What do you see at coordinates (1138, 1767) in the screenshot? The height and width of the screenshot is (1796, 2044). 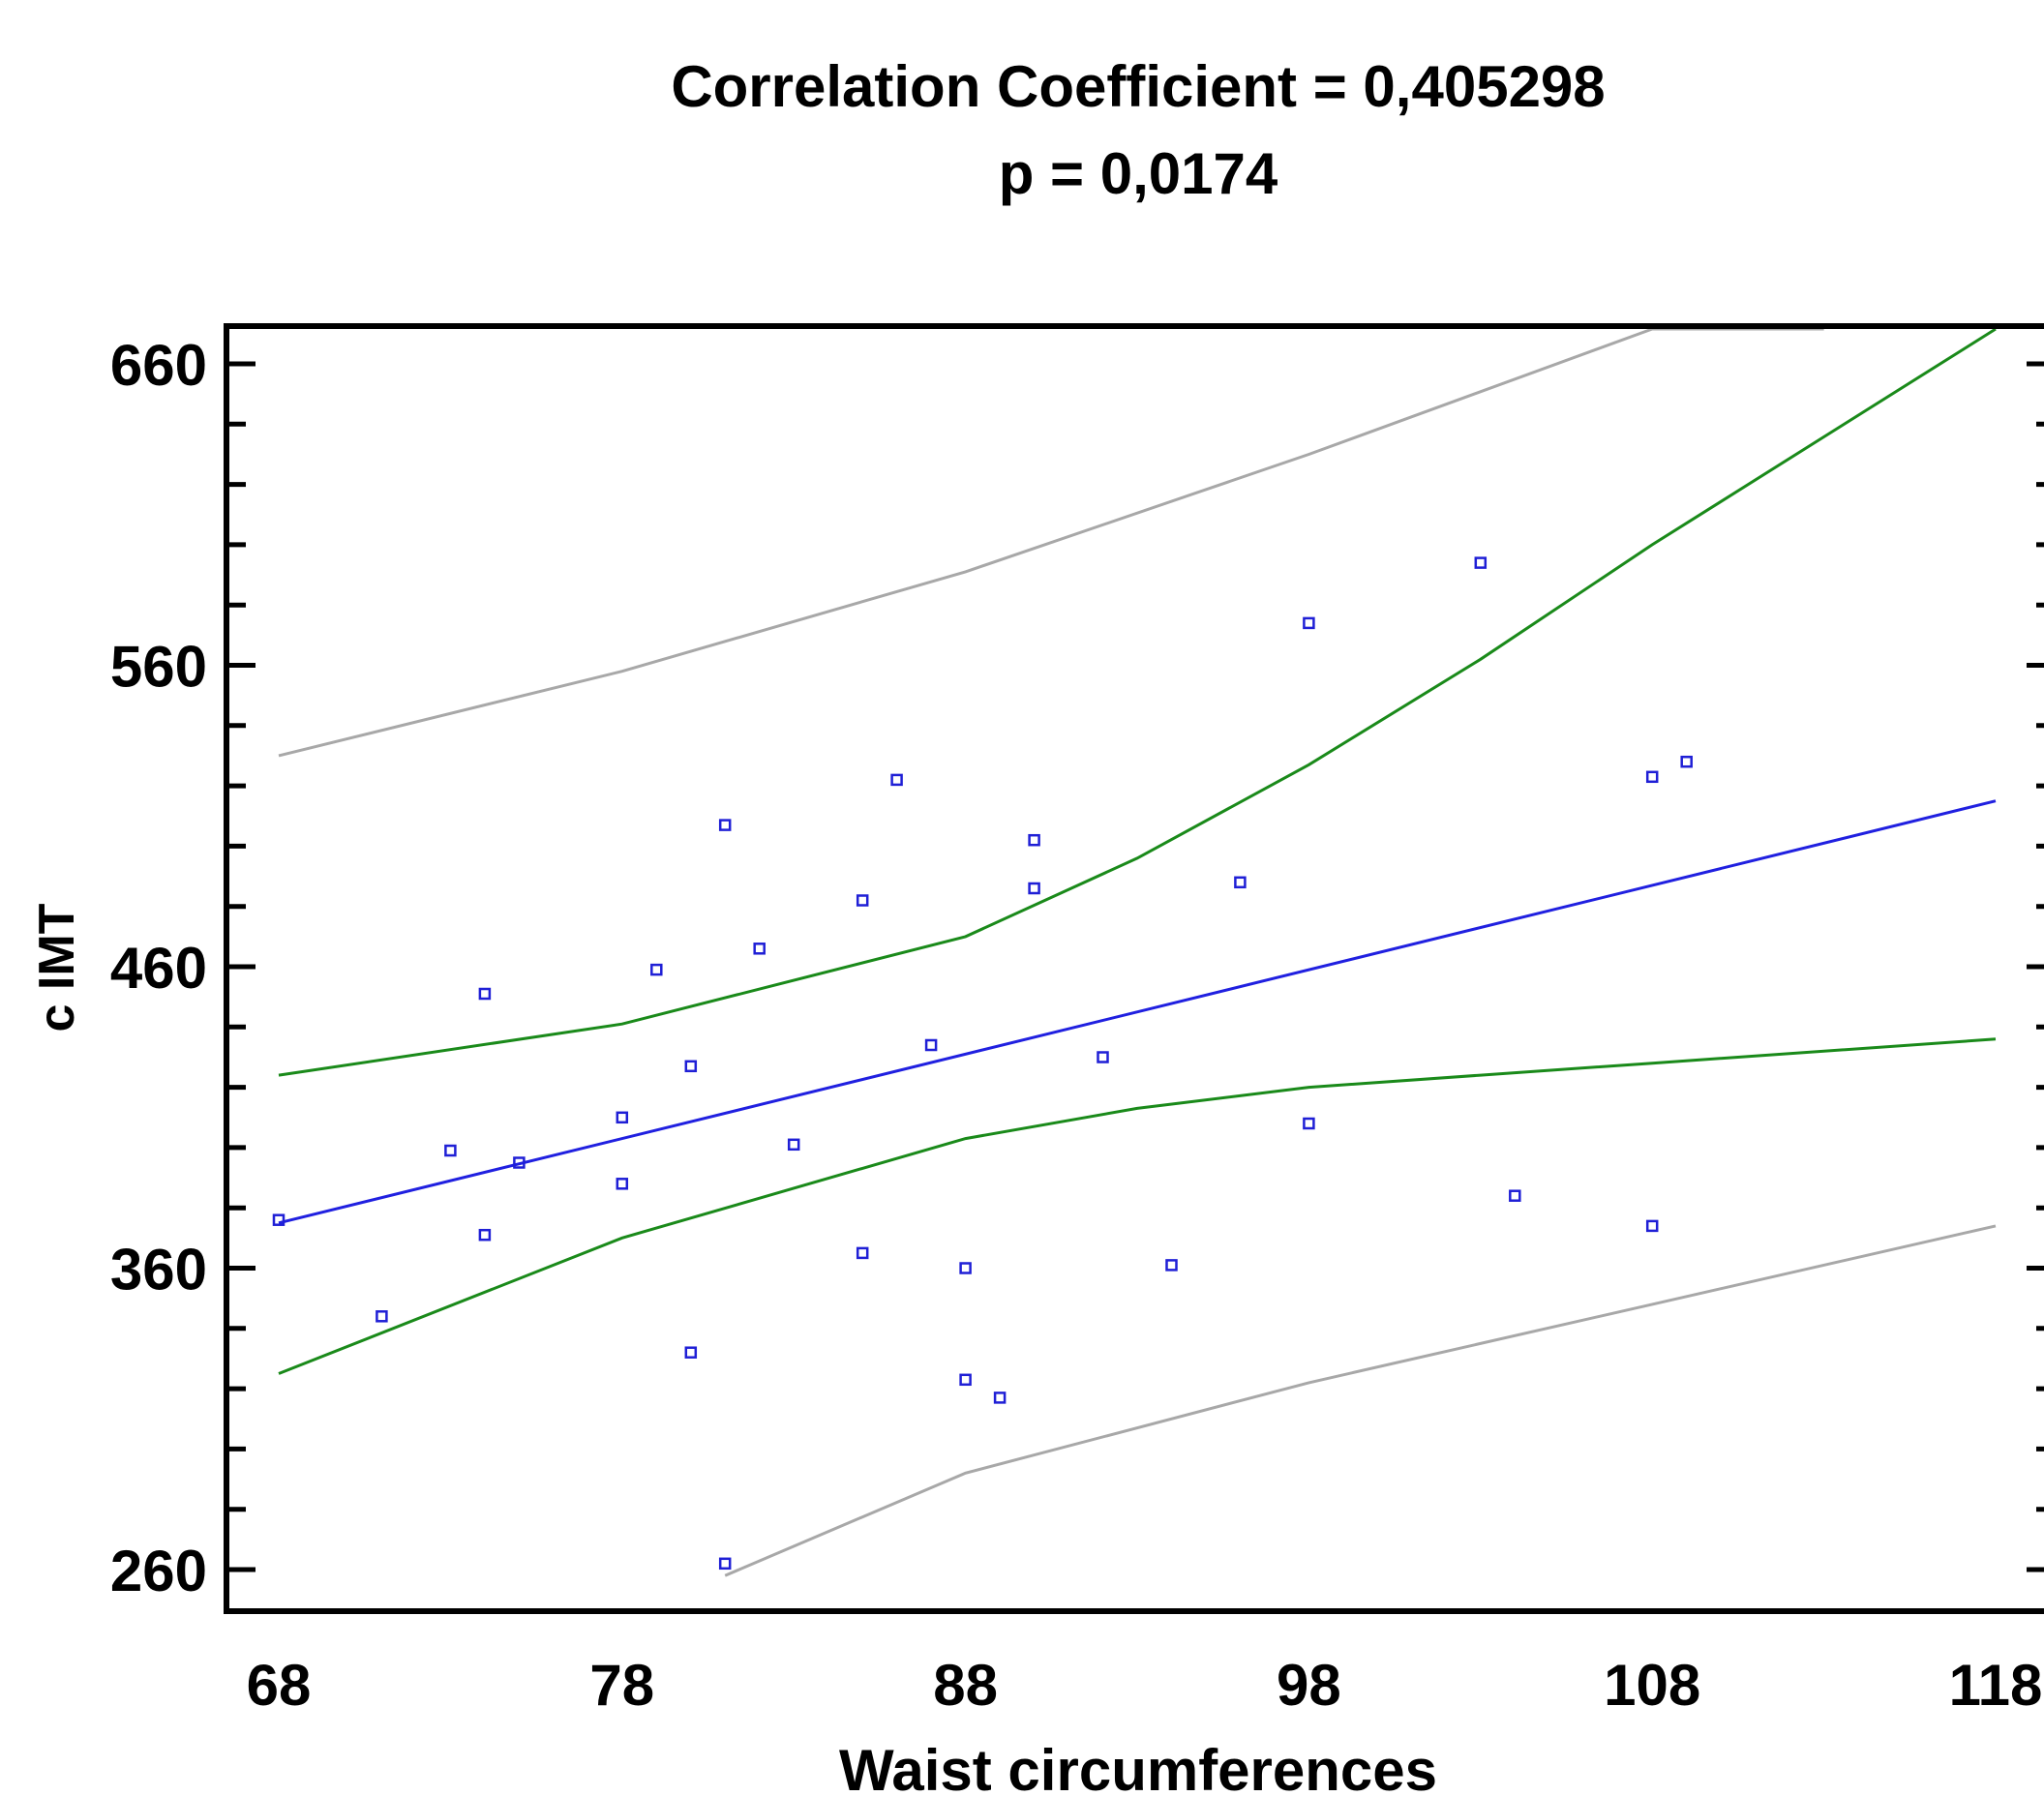 I see `x-axis-label: Waist circumferences` at bounding box center [1138, 1767].